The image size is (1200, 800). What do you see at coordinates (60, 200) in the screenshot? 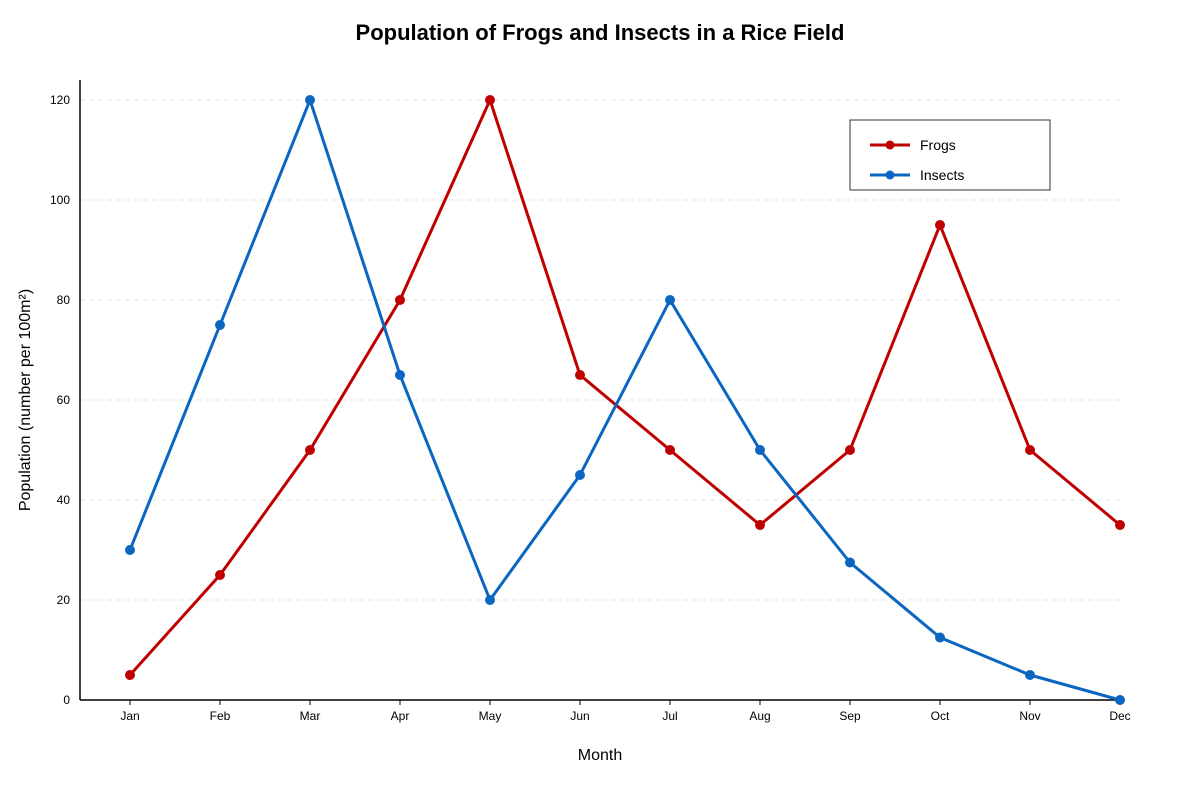
I see `y-tick-label: 100` at bounding box center [60, 200].